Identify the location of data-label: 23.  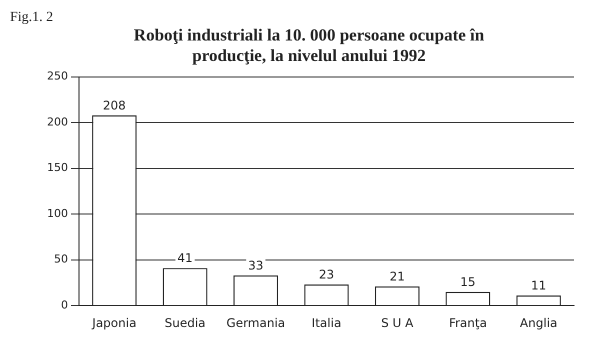
(326, 275).